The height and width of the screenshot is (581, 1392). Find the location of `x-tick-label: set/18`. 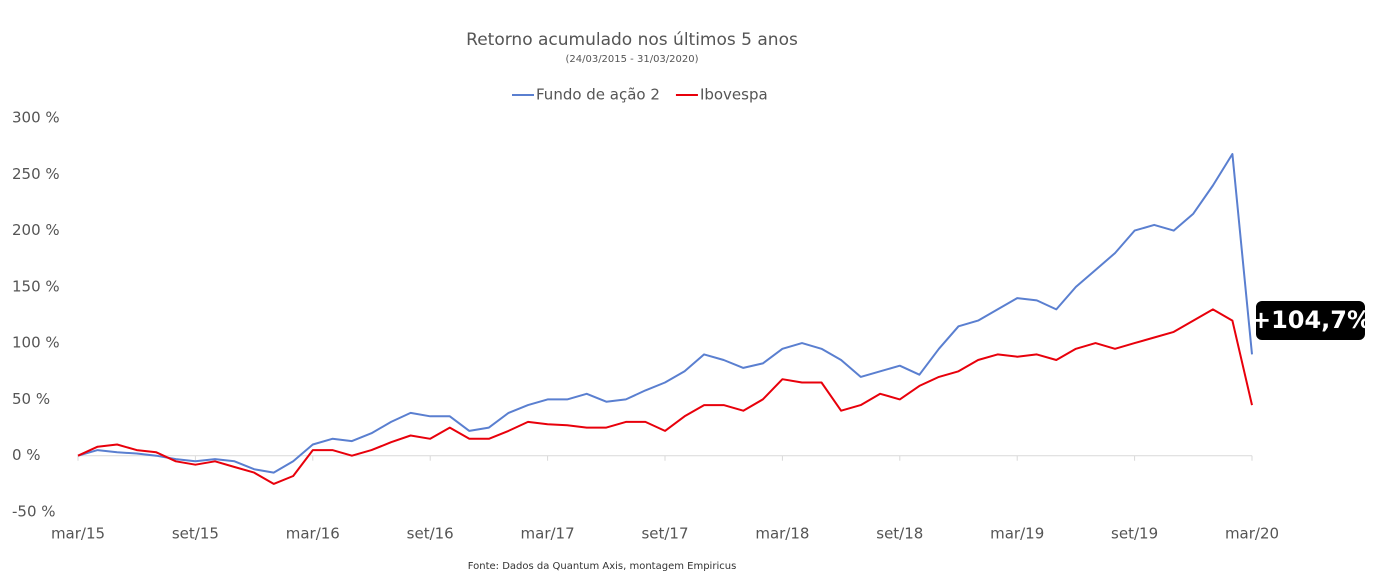

x-tick-label: set/18 is located at coordinates (899, 534).